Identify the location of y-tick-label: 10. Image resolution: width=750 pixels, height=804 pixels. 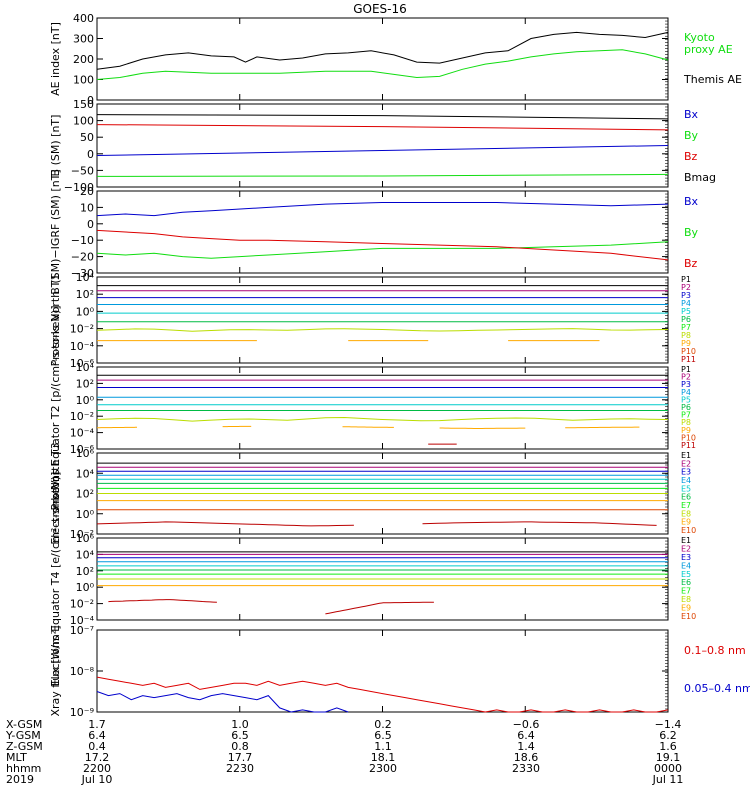
(87, 207).